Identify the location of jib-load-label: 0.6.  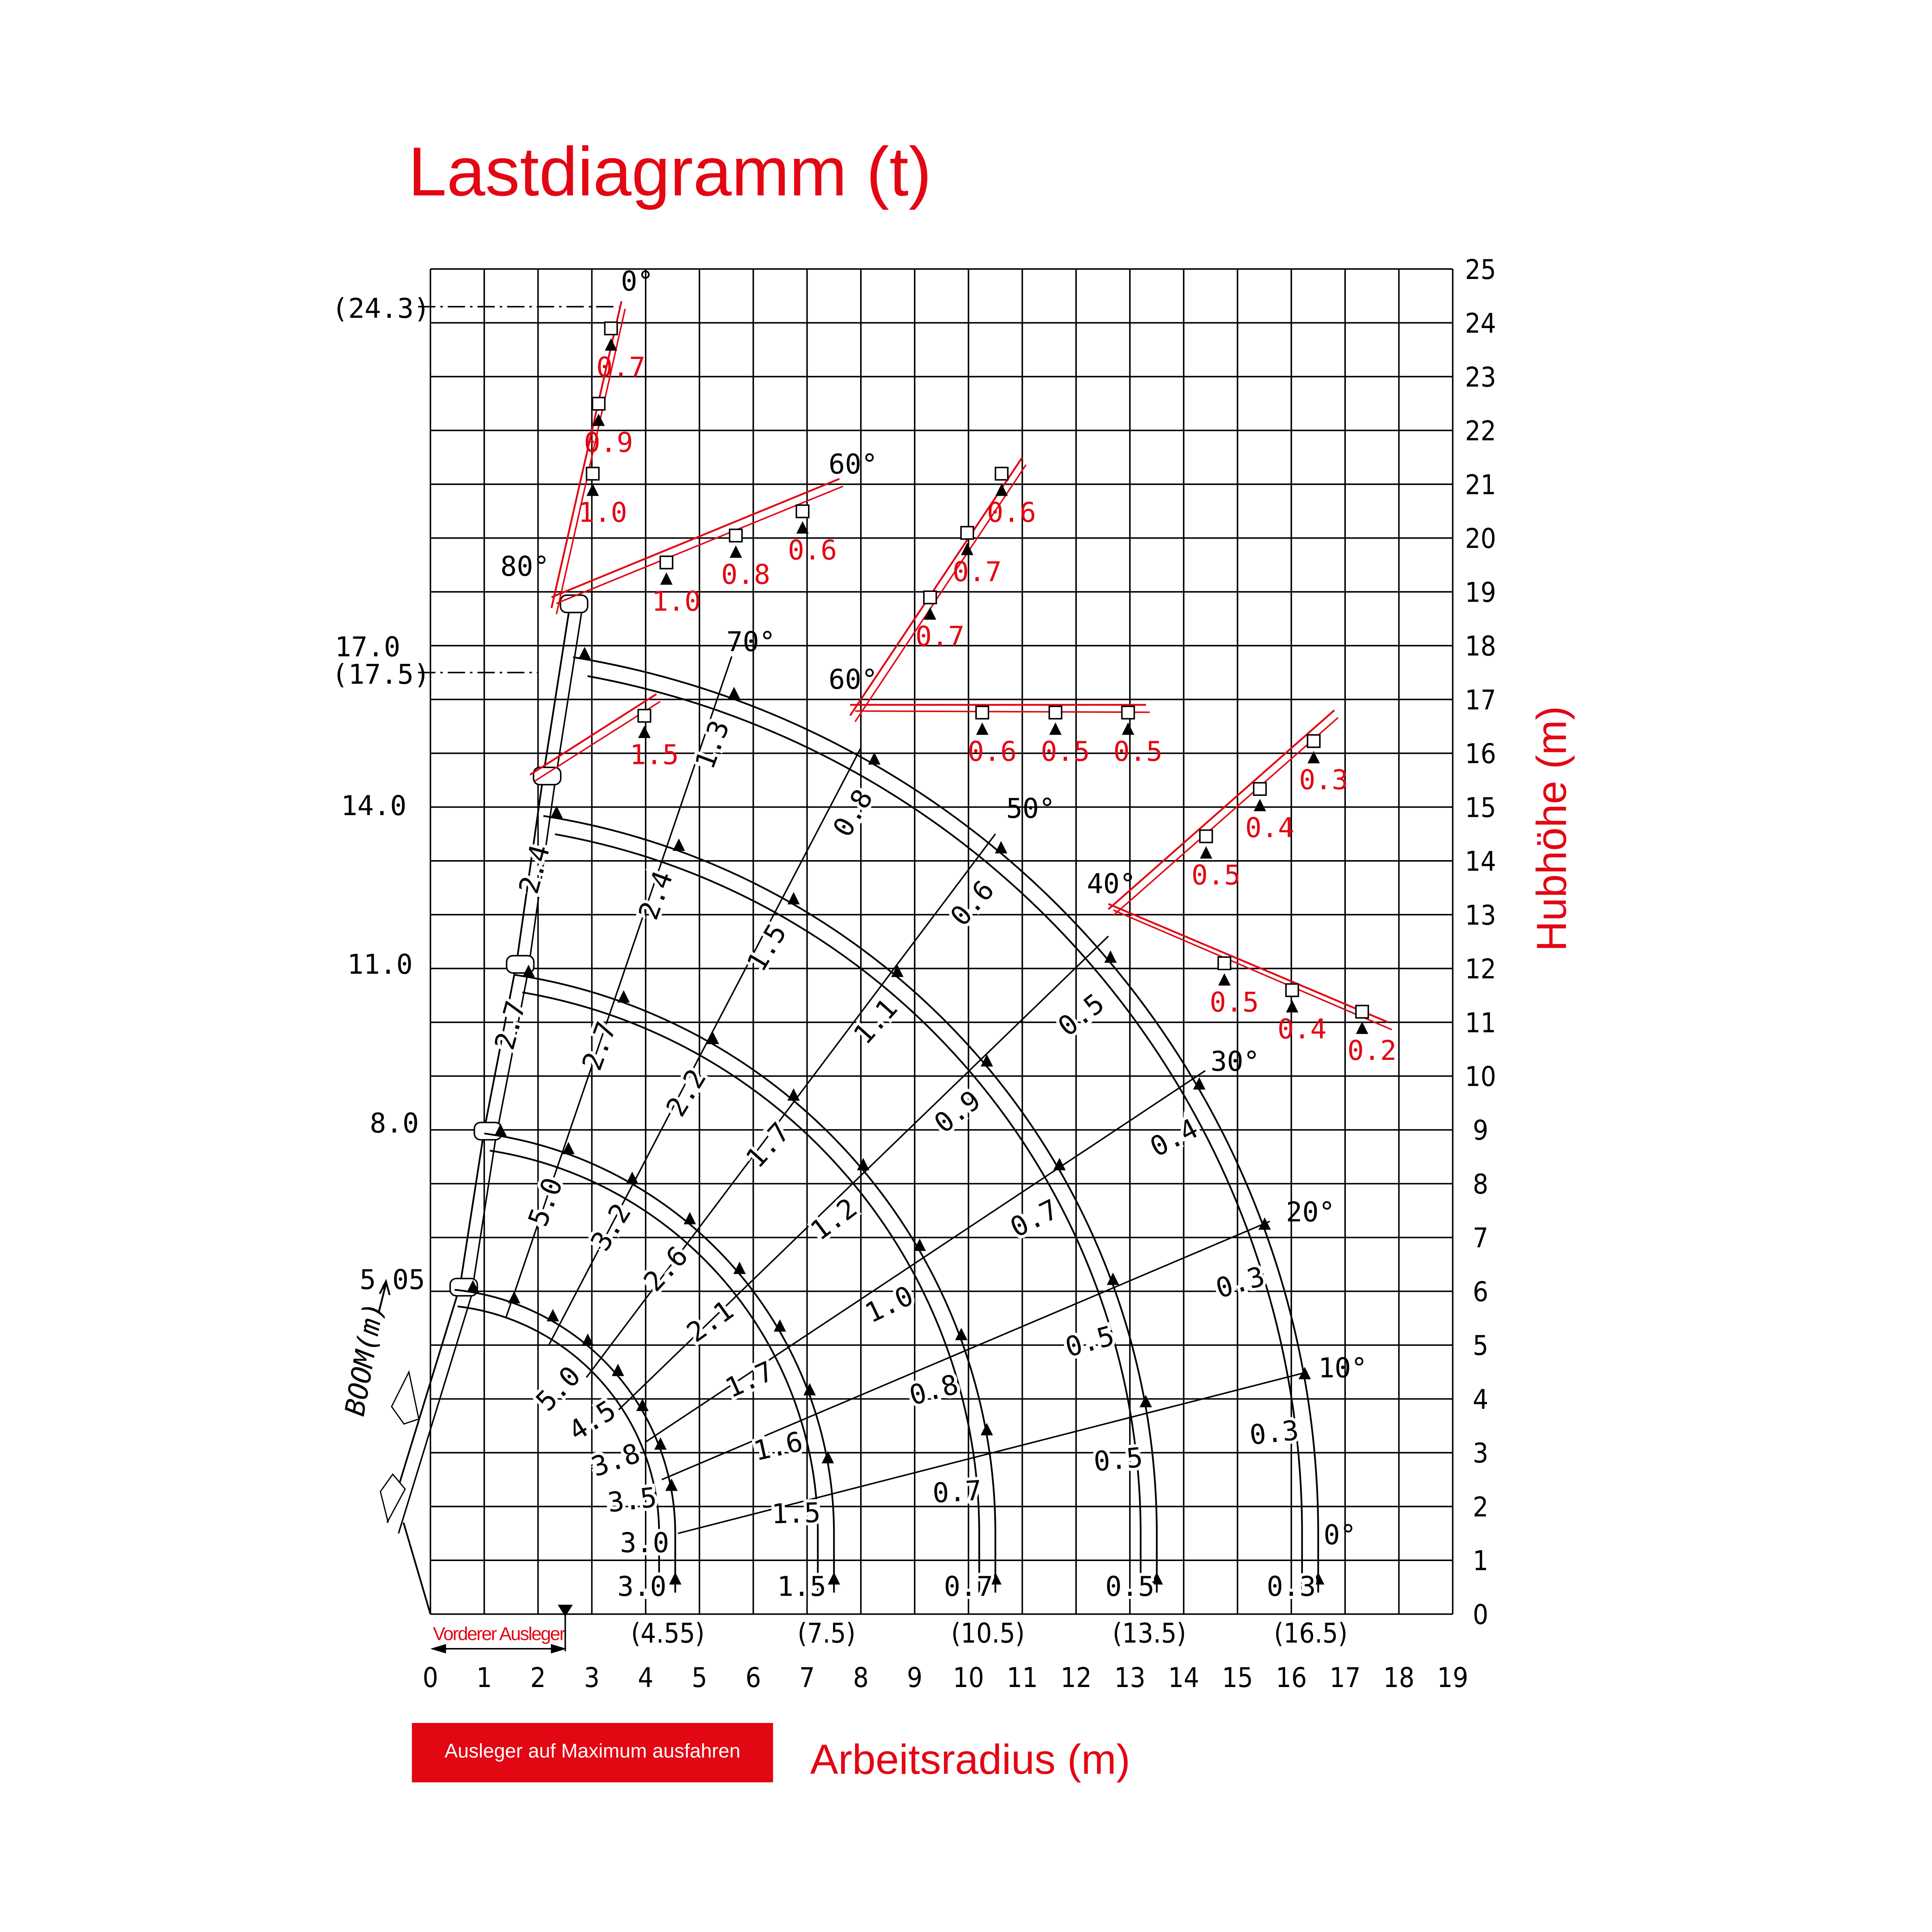
(1012, 513).